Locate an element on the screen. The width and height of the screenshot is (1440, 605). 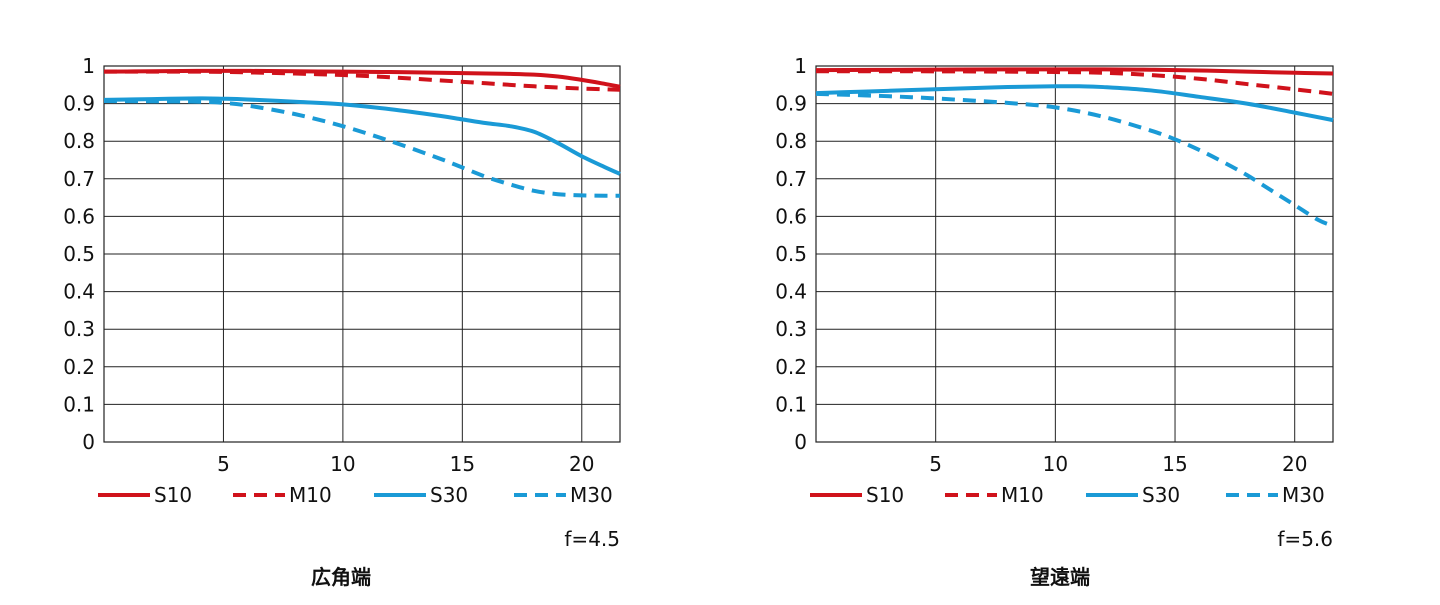
chart-title: 望遠端 is located at coordinates (1060, 577).